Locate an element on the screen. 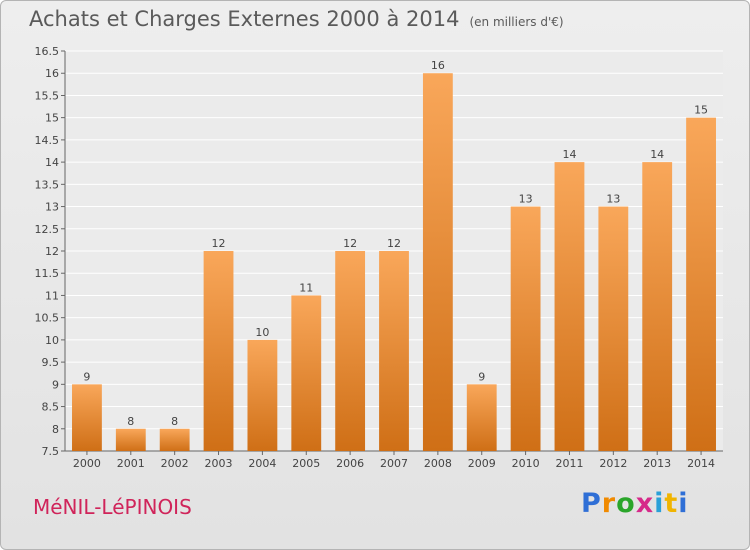  bar-value-label: 11 is located at coordinates (306, 287).